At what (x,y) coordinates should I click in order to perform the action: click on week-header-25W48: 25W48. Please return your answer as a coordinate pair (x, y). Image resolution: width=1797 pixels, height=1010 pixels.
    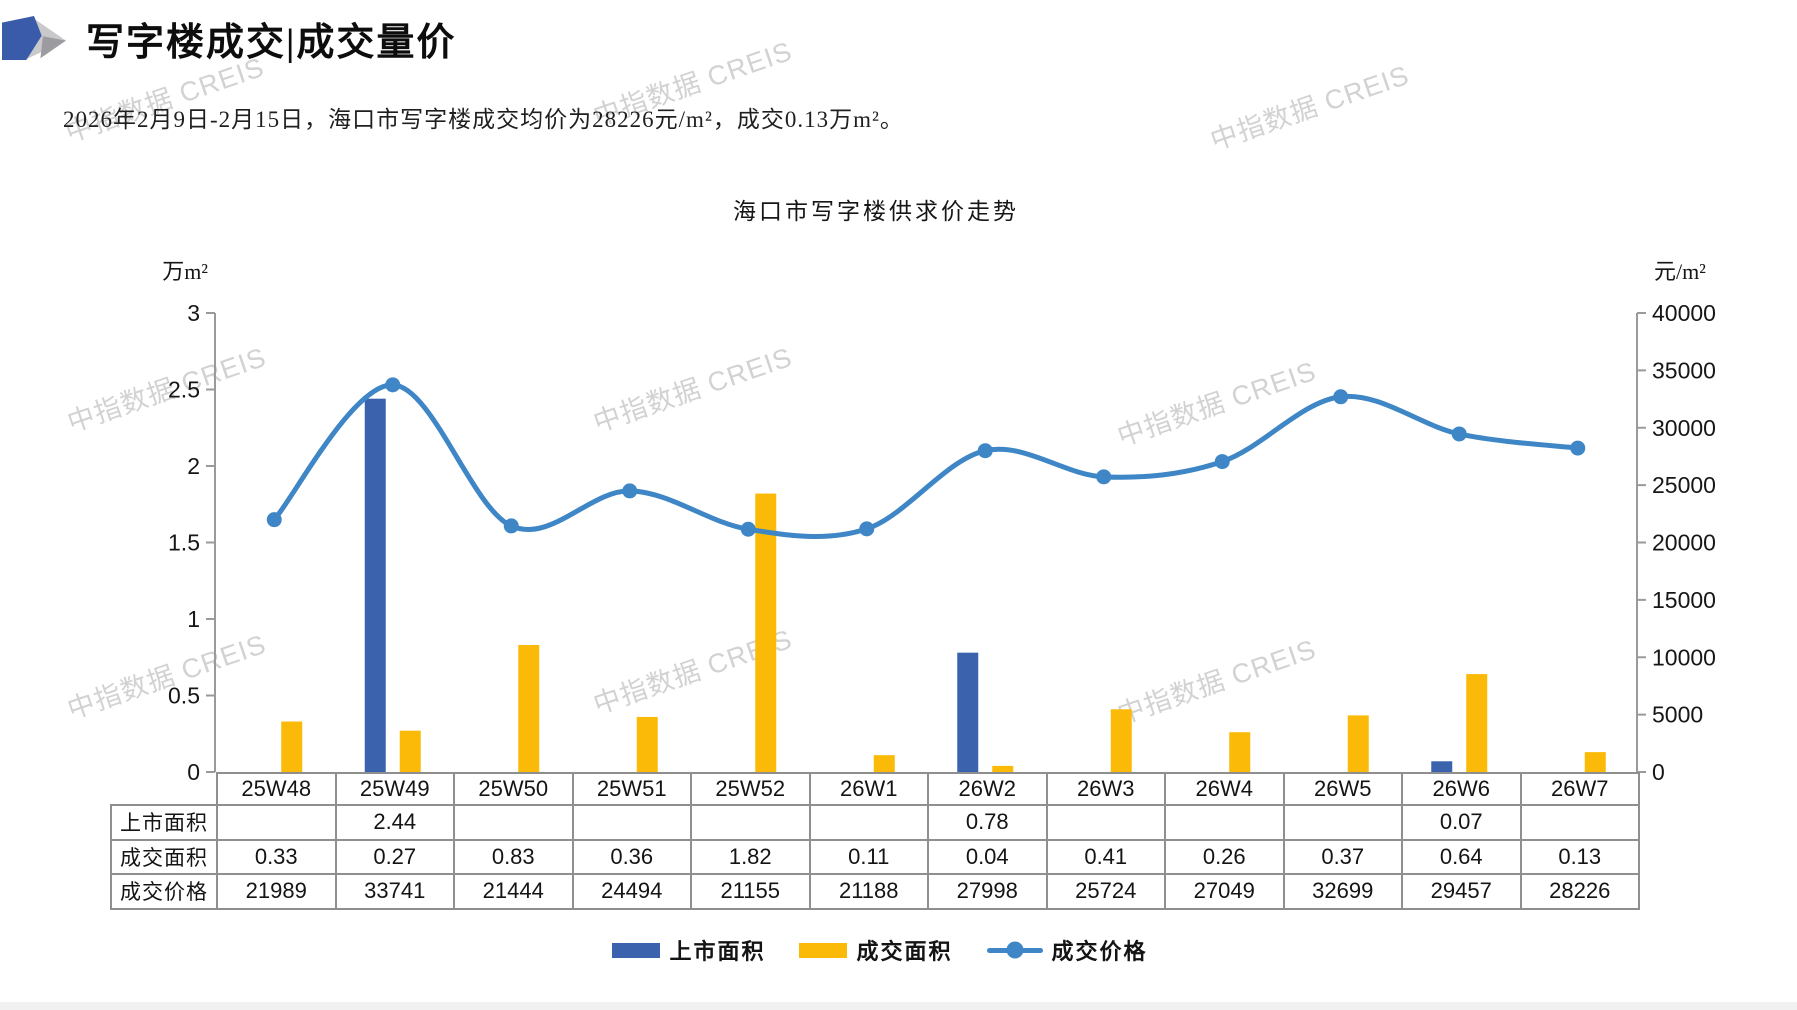
    Looking at the image, I should click on (276, 789).